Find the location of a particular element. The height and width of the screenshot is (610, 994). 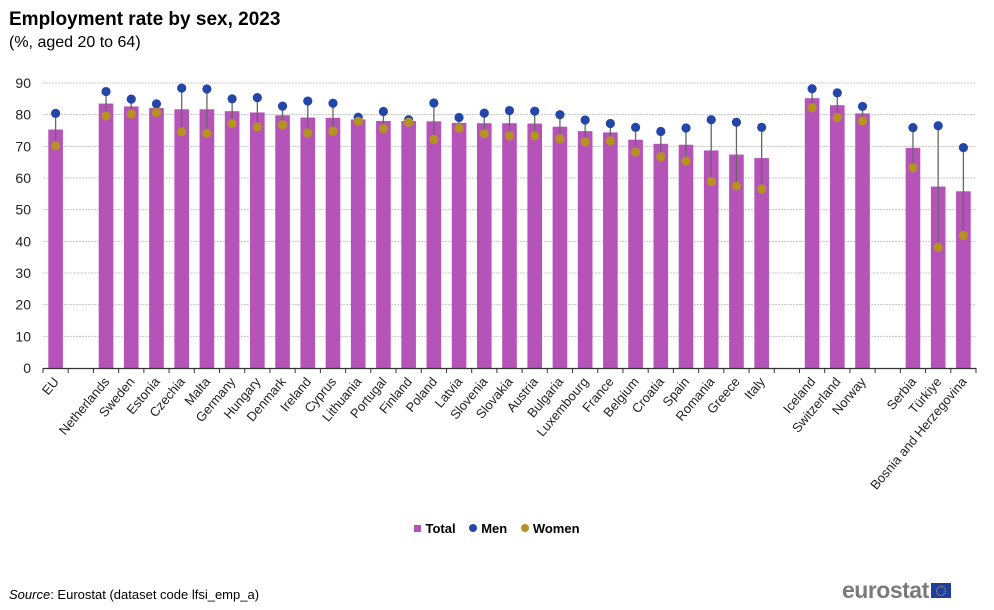

legend: Total Men Women is located at coordinates (497, 528).